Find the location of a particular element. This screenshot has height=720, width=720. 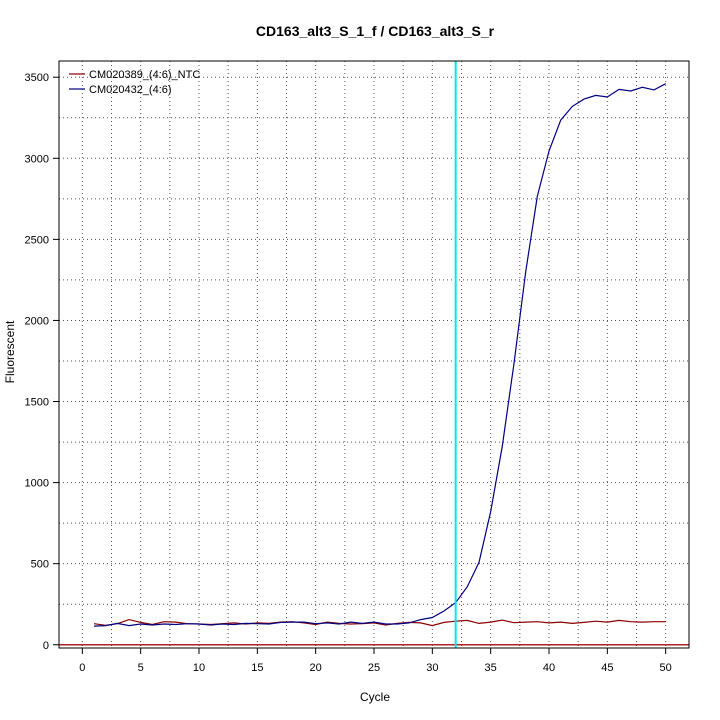

y-tick-label: 0 is located at coordinates (46, 646).